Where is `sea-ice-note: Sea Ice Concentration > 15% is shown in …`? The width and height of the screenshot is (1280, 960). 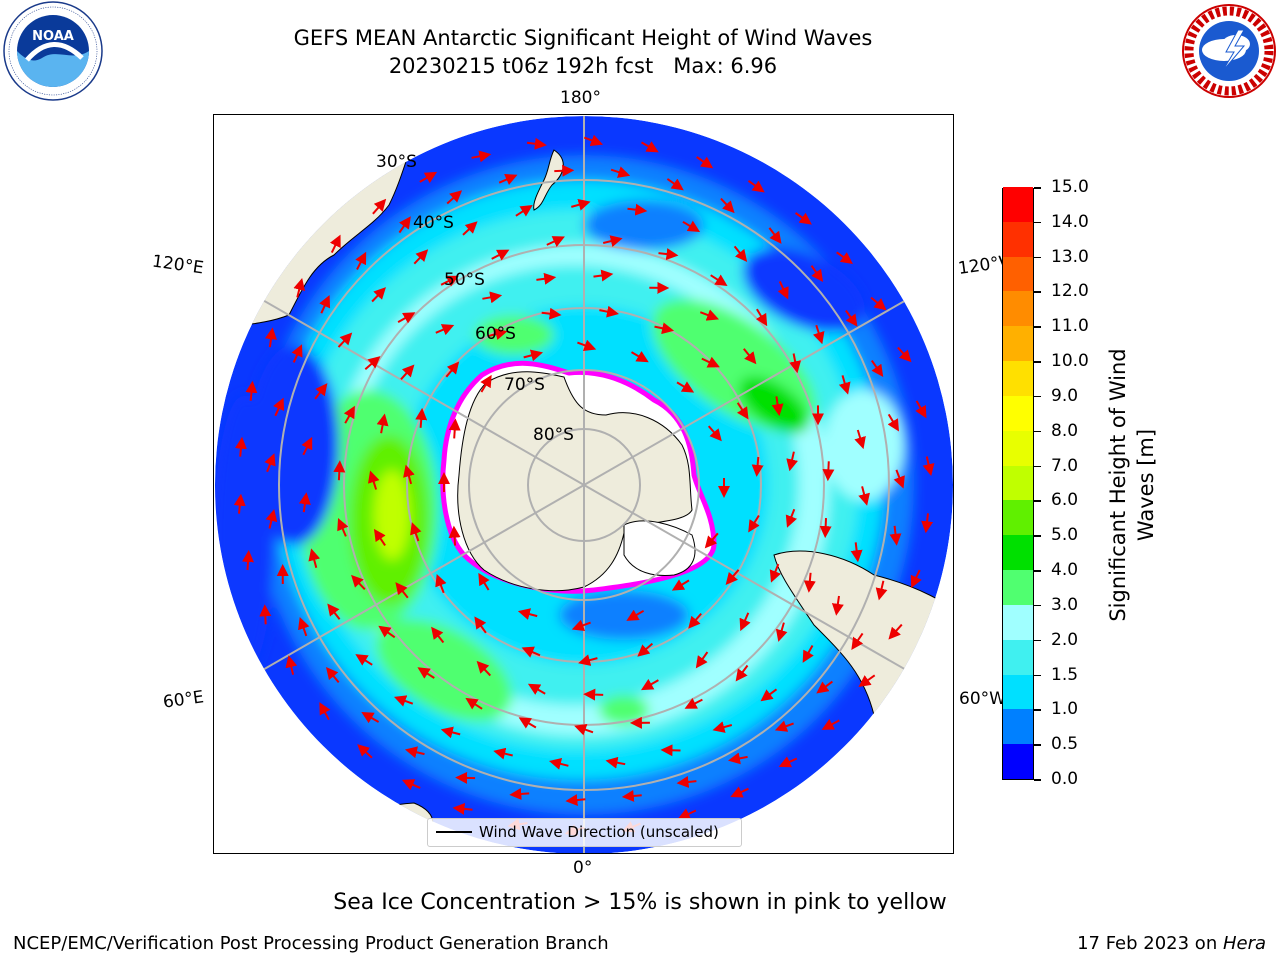
sea-ice-note: Sea Ice Concentration > 15% is shown in … is located at coordinates (640, 902).